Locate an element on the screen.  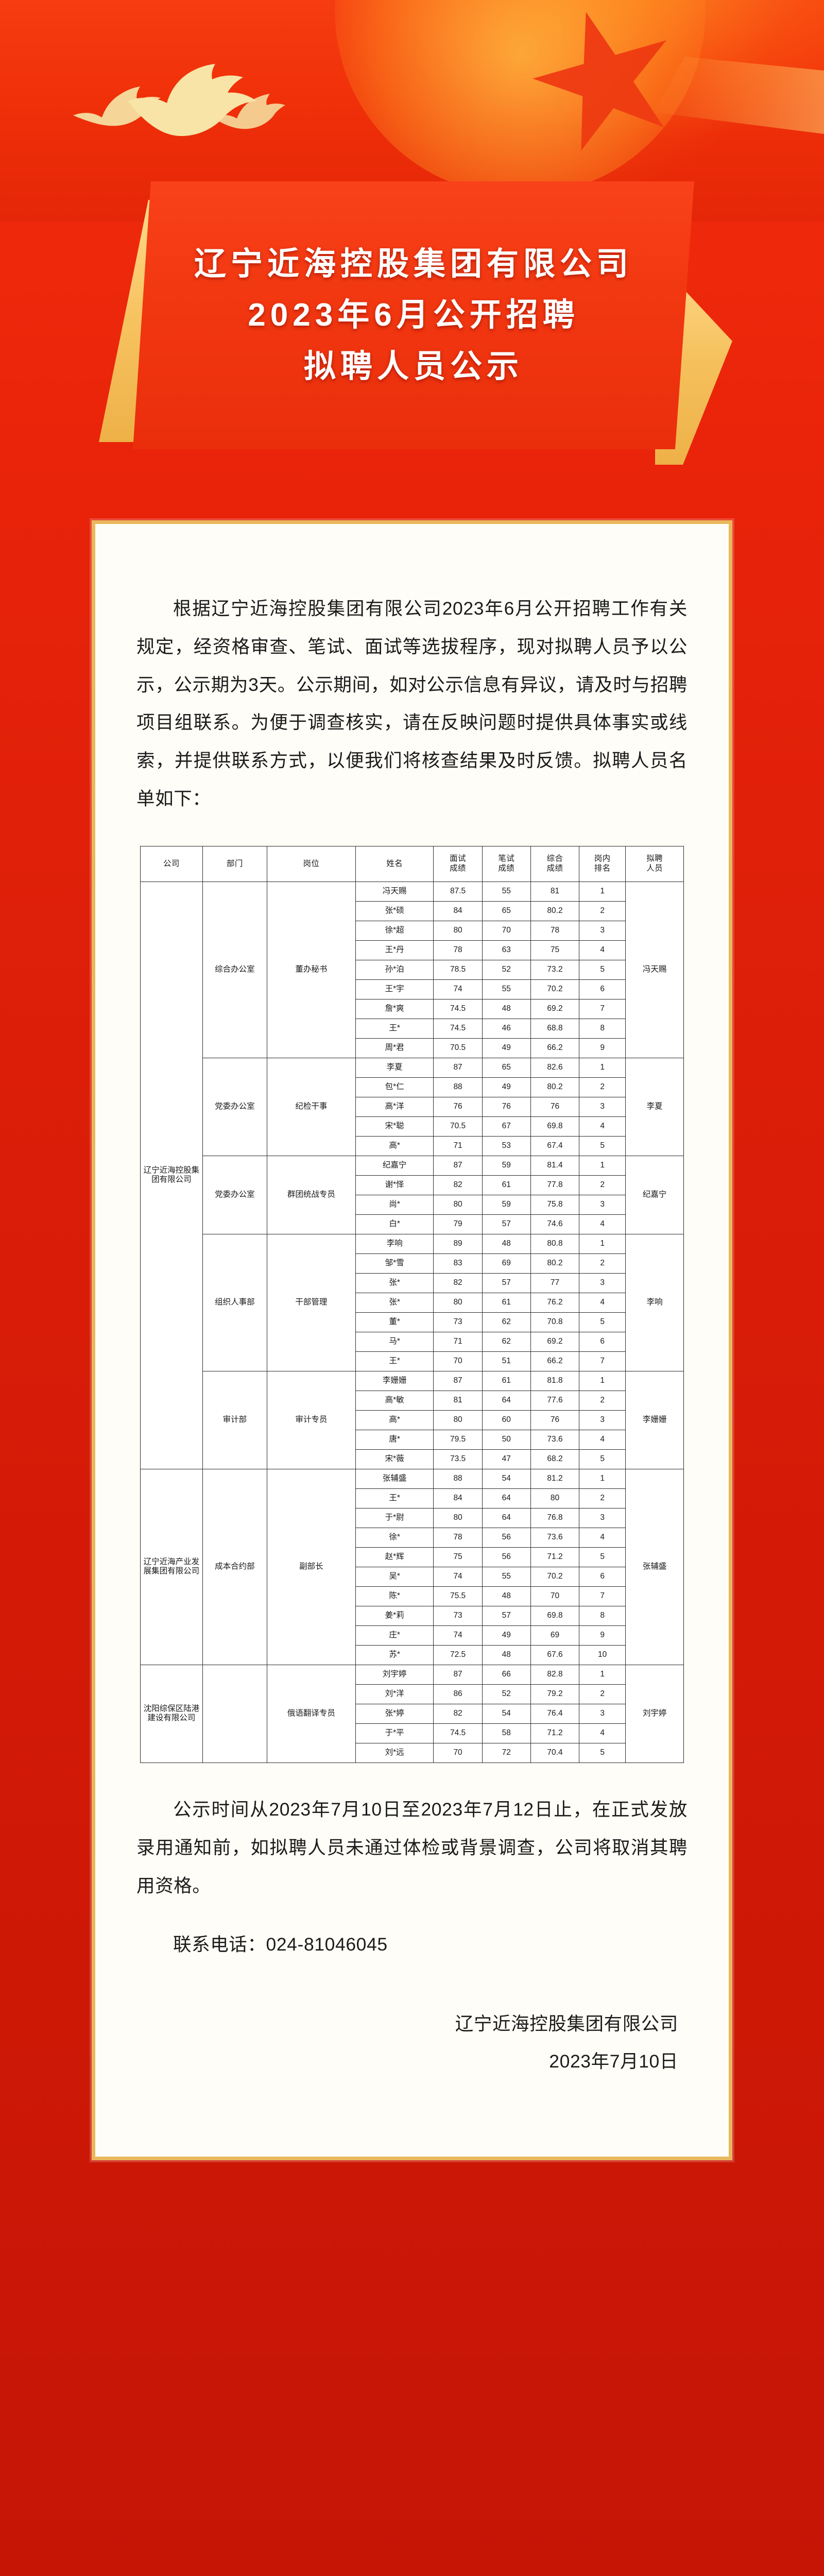
cell-position: 纪检干事 is located at coordinates (311, 1106).